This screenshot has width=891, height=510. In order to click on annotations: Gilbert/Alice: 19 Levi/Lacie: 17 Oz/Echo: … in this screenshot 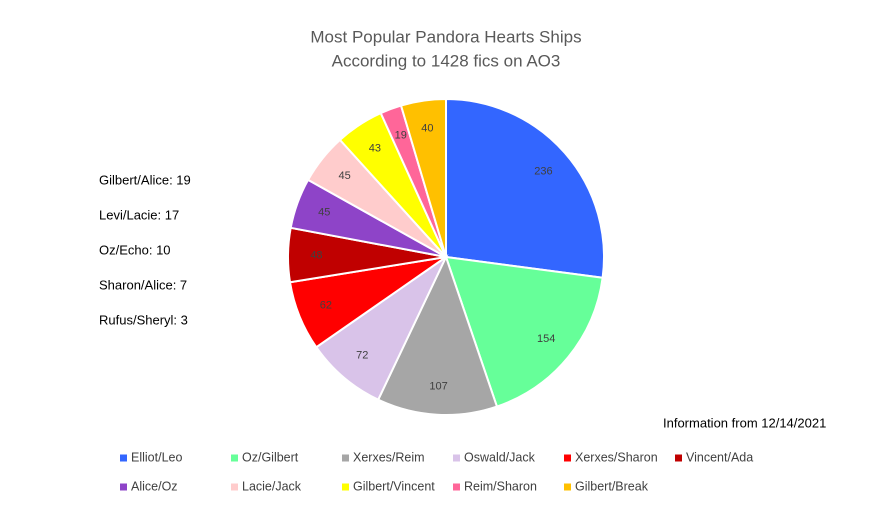, I will do `click(145, 249)`.